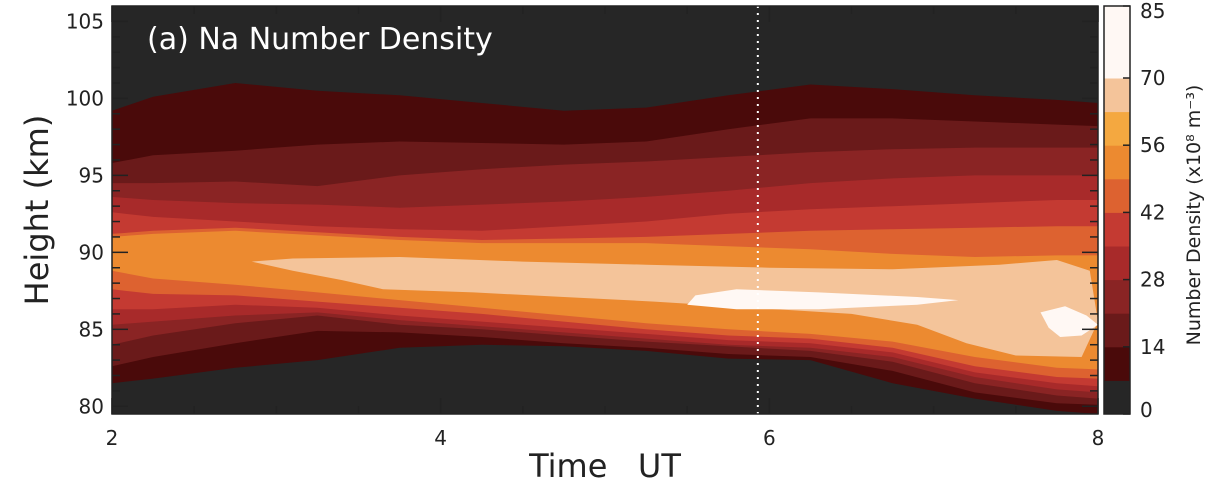 This screenshot has width=1225, height=490. I want to click on colorbar-tick-label: 85, so click(1152, 11).